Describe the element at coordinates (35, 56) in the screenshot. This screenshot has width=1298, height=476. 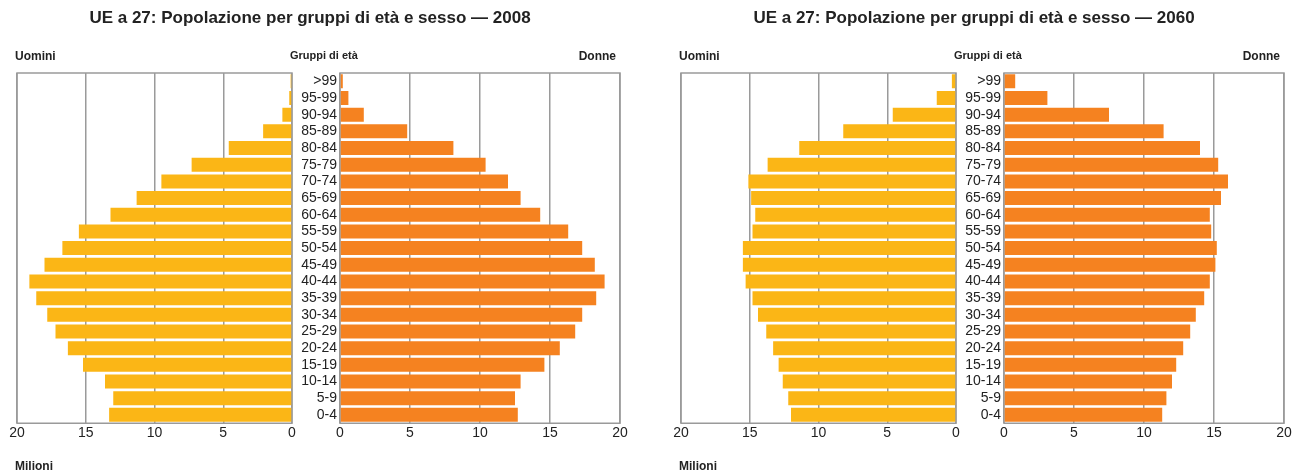
I see `text: Uomini` at that location.